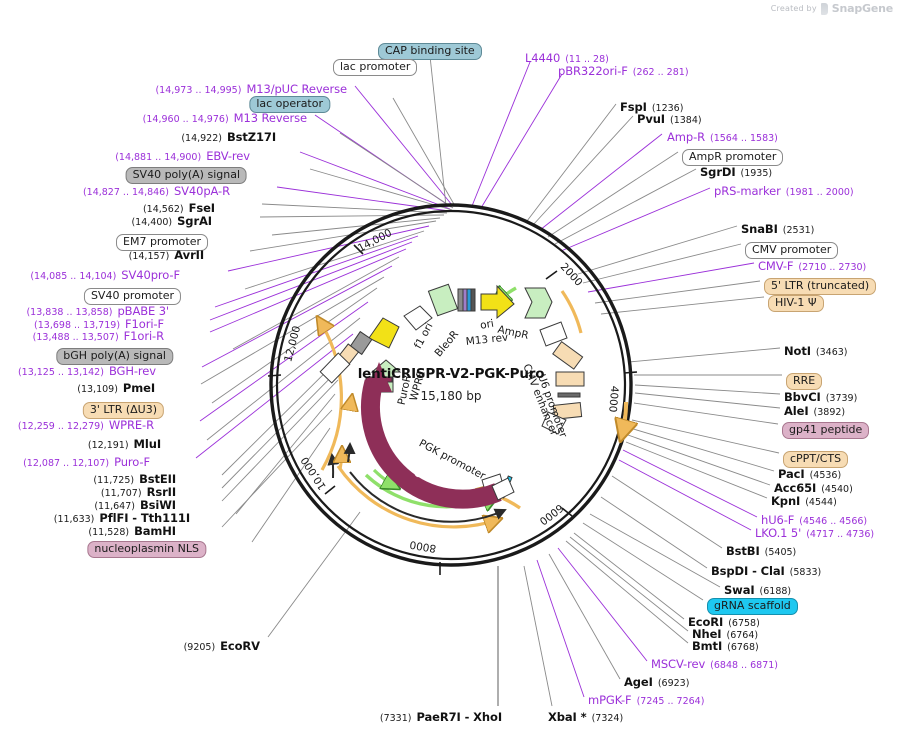 The image size is (903, 735). I want to click on enzyme-label-pvui: PvuI (1384), so click(669, 119).